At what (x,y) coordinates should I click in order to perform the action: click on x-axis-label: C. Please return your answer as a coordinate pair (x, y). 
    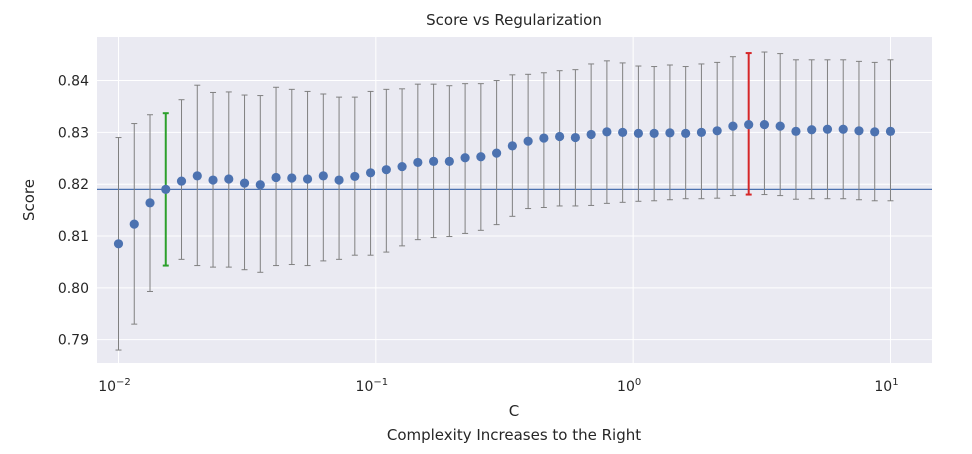
    Looking at the image, I should click on (514, 411).